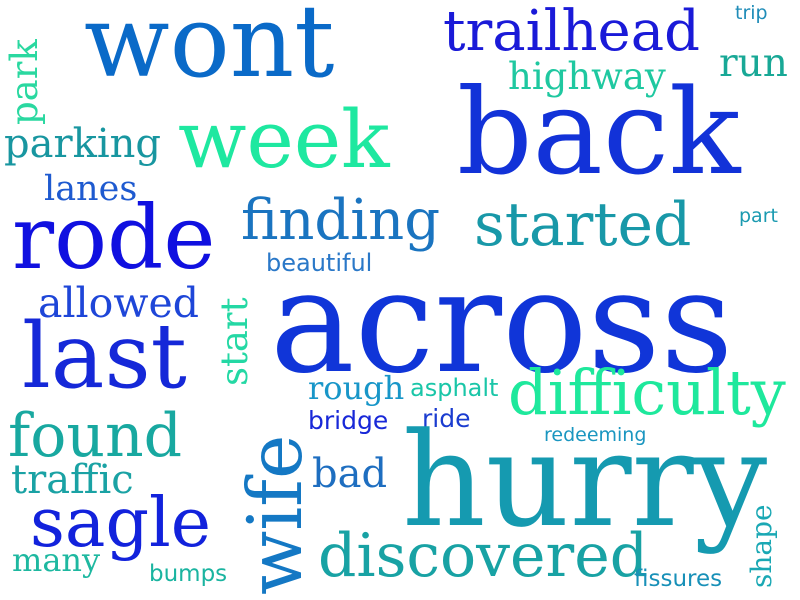 Image resolution: width=800 pixels, height=600 pixels. I want to click on word-redeeming: redeeming, so click(595, 435).